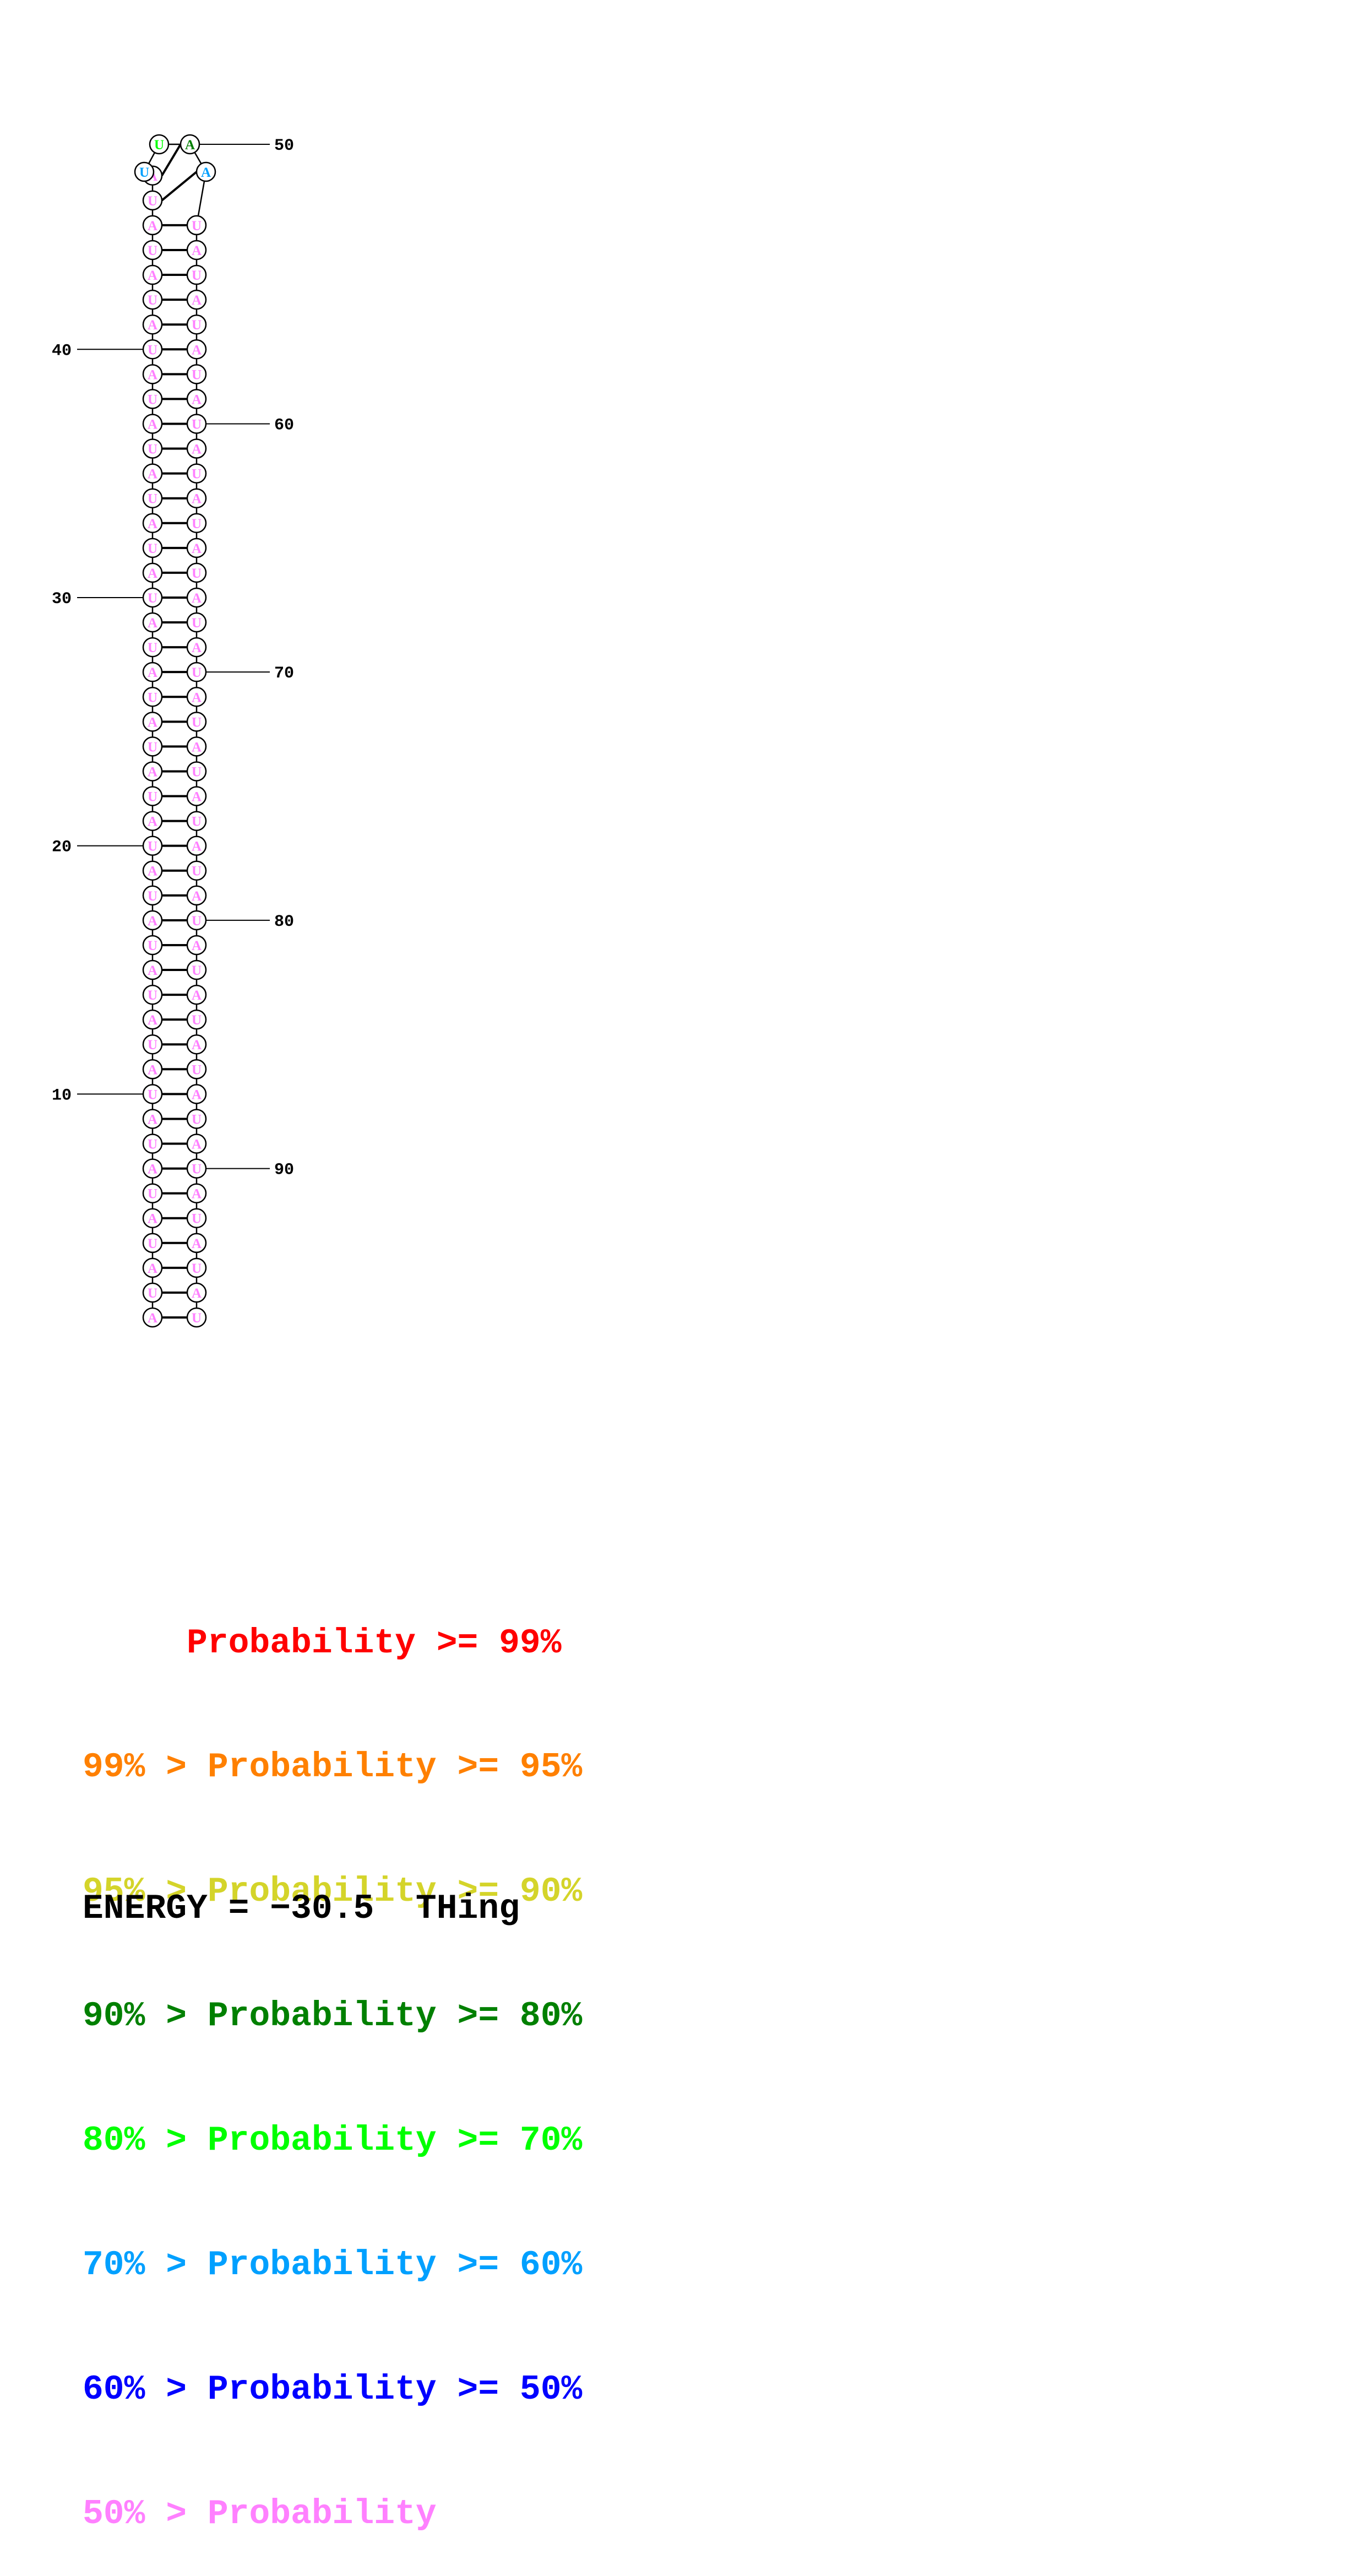  What do you see at coordinates (333, 2265) in the screenshot?
I see `legend-row-70-60: 70% > Probability >= 60%` at bounding box center [333, 2265].